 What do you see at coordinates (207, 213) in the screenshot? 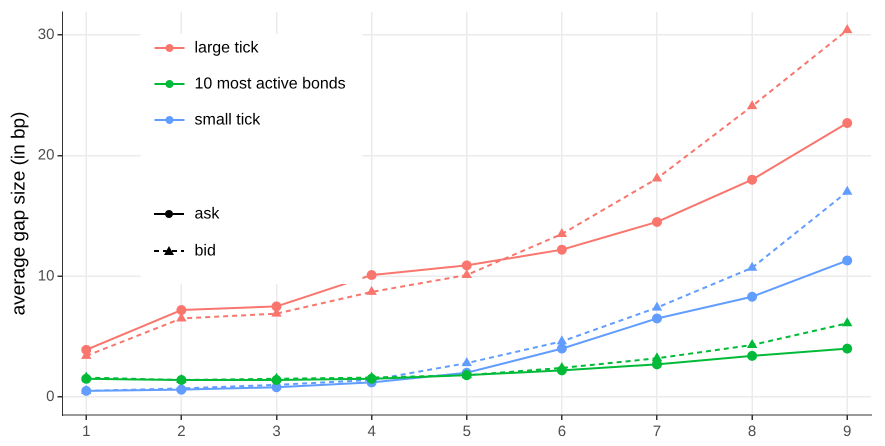
I see `annotation: ask` at bounding box center [207, 213].